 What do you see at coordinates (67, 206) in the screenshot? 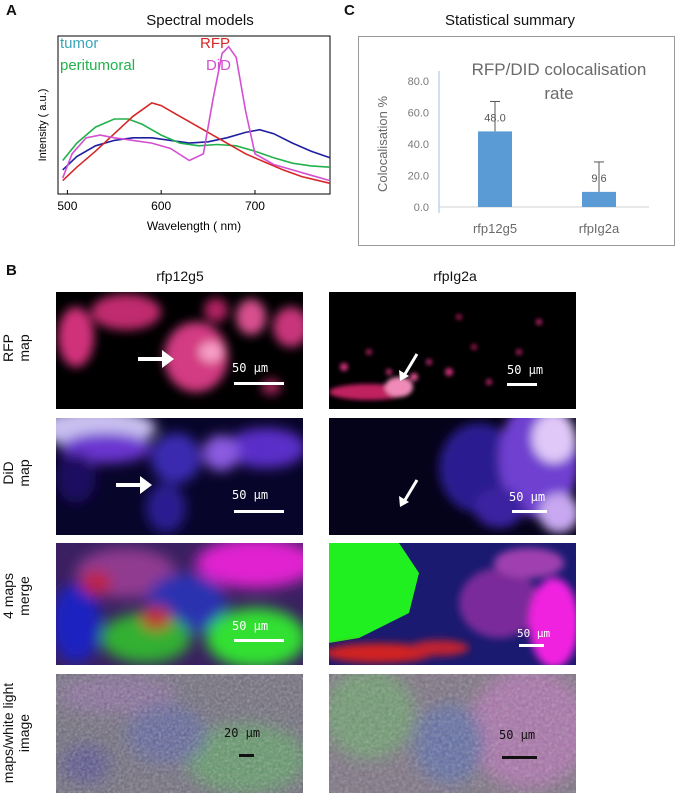
I see `x-tick-label: 500` at bounding box center [67, 206].